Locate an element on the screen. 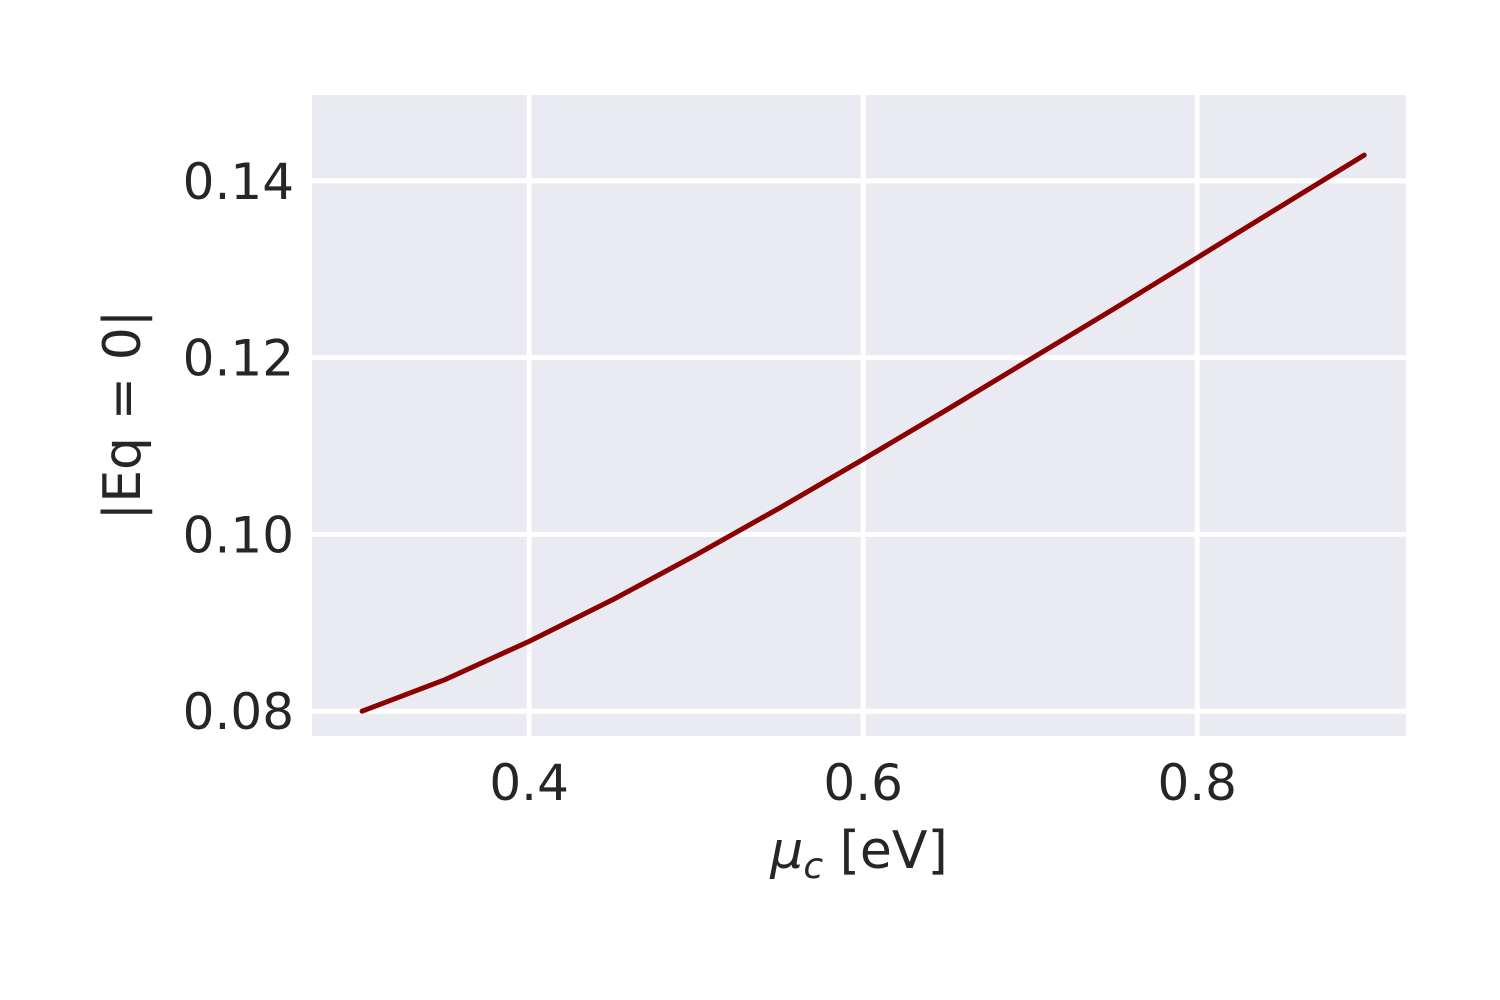 The height and width of the screenshot is (1000, 1500). y-tick-label: 0.10 is located at coordinates (238, 535).